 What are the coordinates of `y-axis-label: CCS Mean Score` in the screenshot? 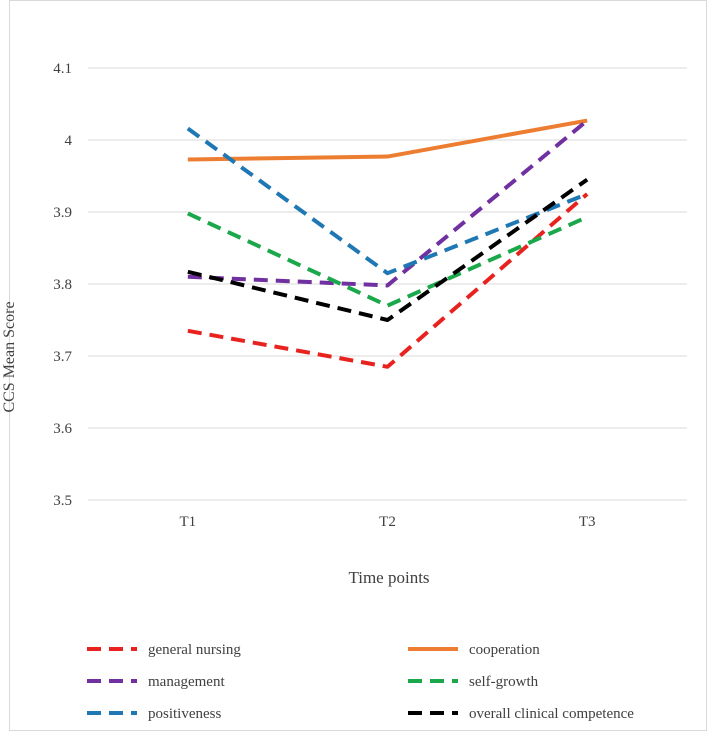 It's located at (9, 356).